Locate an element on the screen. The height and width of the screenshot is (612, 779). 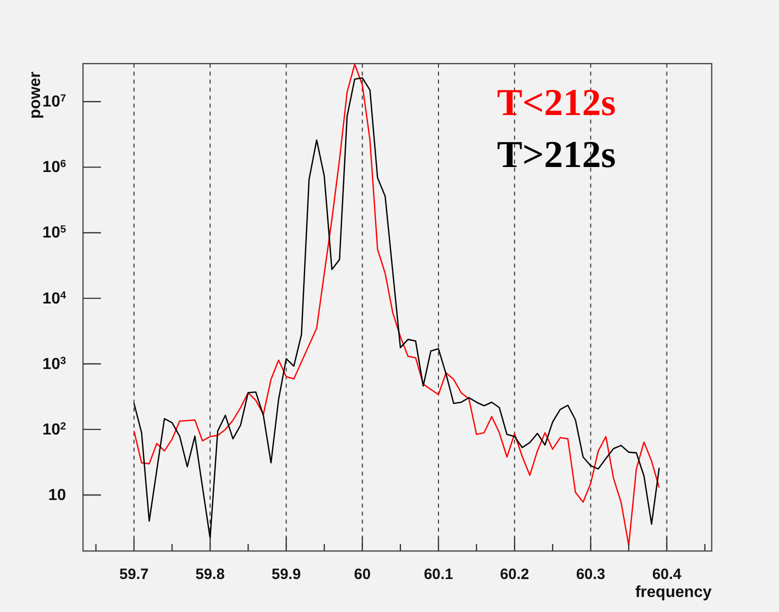
y-tick-label: 10$^{2}$ is located at coordinates (54, 429).